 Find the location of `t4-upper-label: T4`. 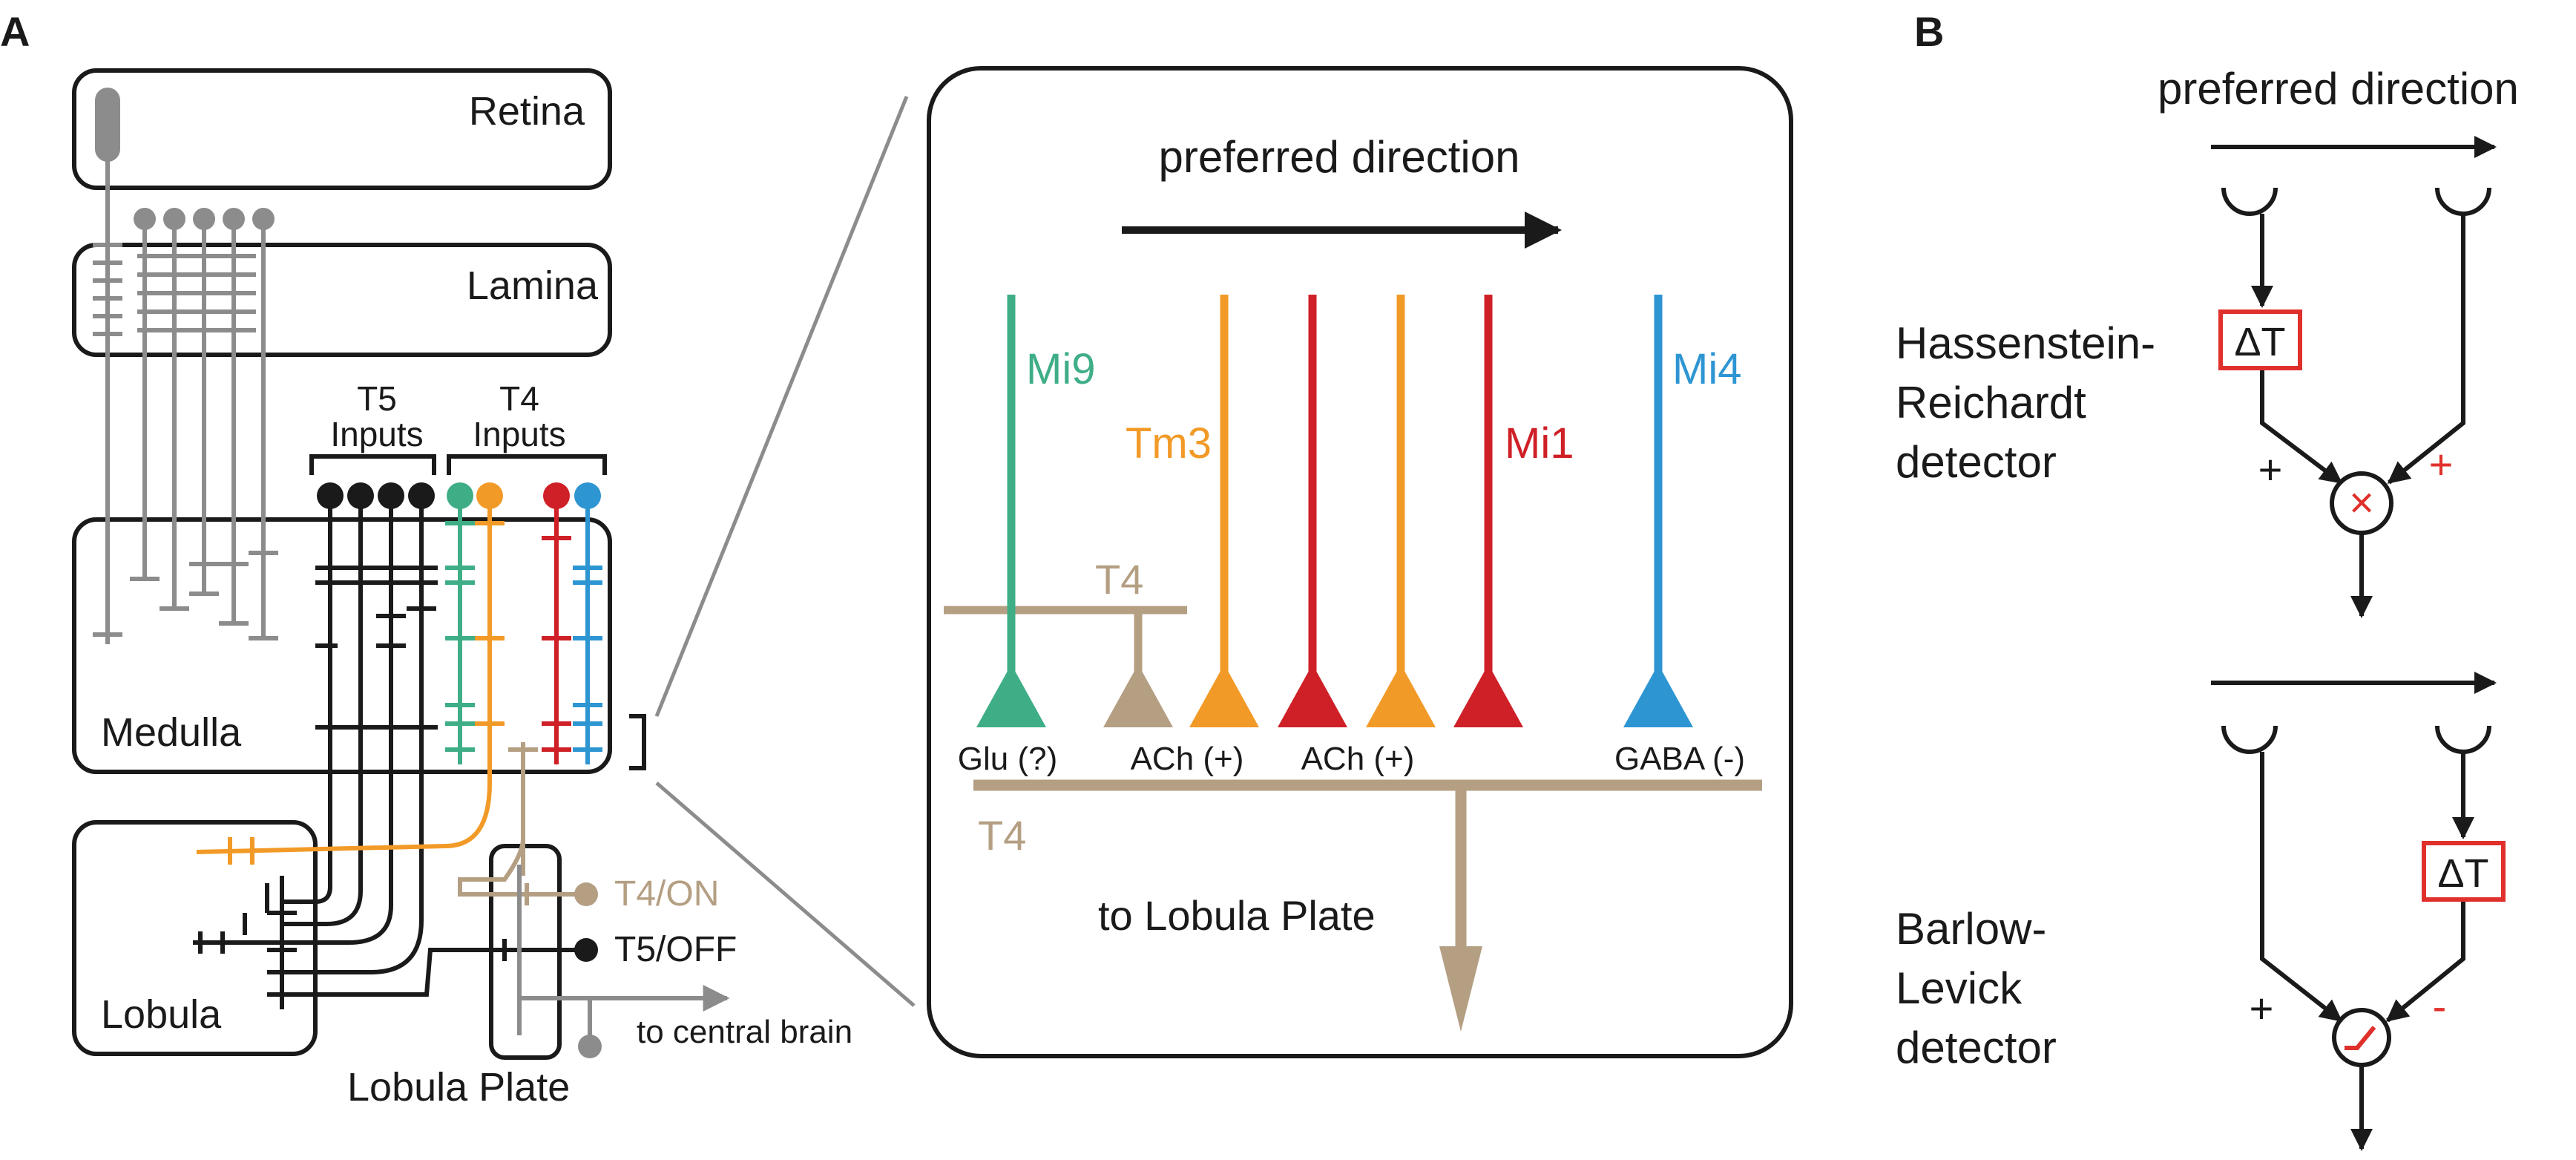

t4-upper-label: T4 is located at coordinates (1119, 579).